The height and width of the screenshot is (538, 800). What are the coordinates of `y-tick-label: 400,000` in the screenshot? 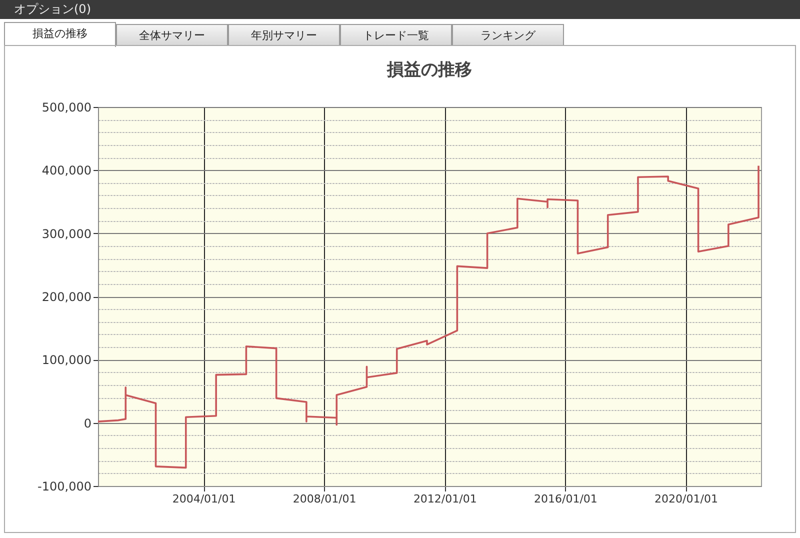 It's located at (67, 171).